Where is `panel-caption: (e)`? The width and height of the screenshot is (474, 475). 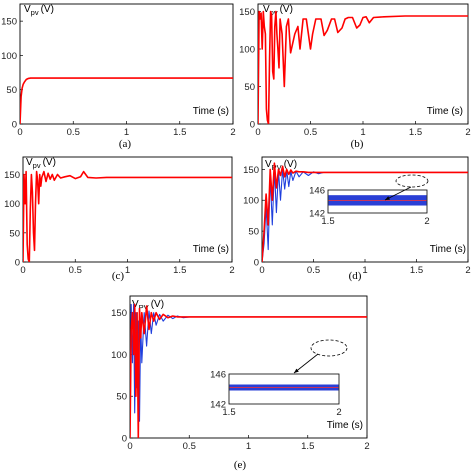
panel-caption: (e) is located at coordinates (240, 465).